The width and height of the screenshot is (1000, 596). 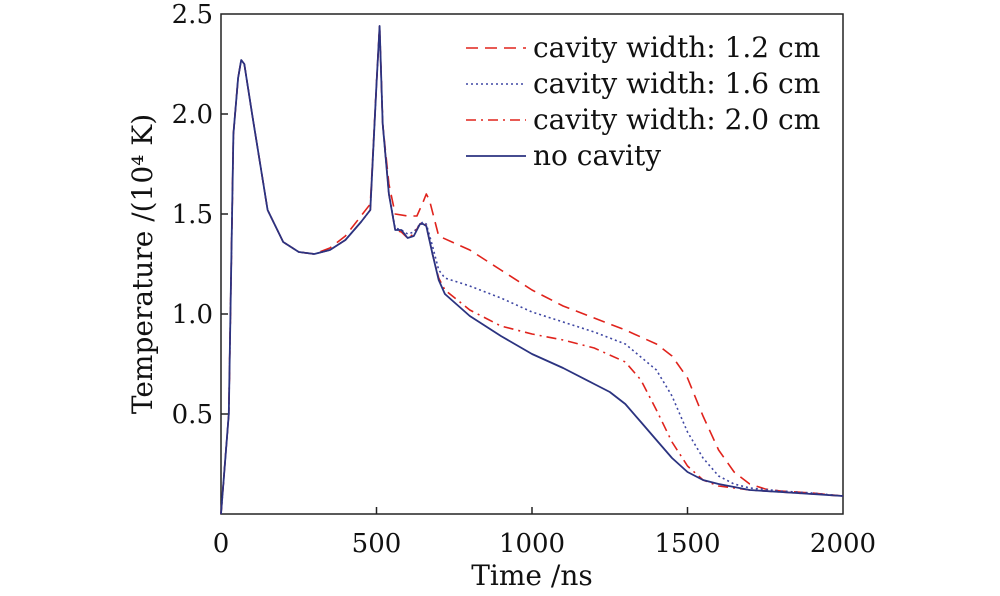 I want to click on x-tick-label: 1500, so click(x=687, y=544).